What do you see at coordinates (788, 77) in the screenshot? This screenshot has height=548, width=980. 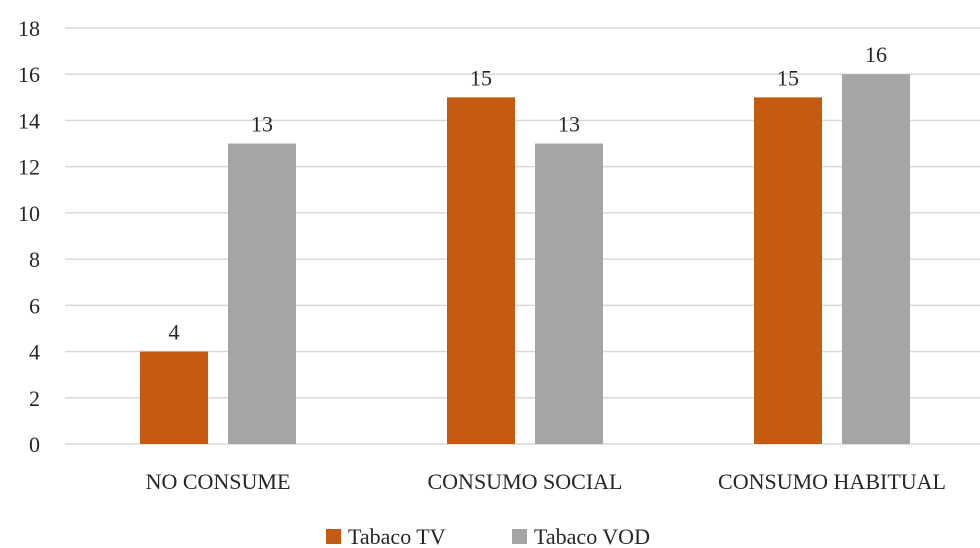 I see `data-label-tabaco-tv-2: 15` at bounding box center [788, 77].